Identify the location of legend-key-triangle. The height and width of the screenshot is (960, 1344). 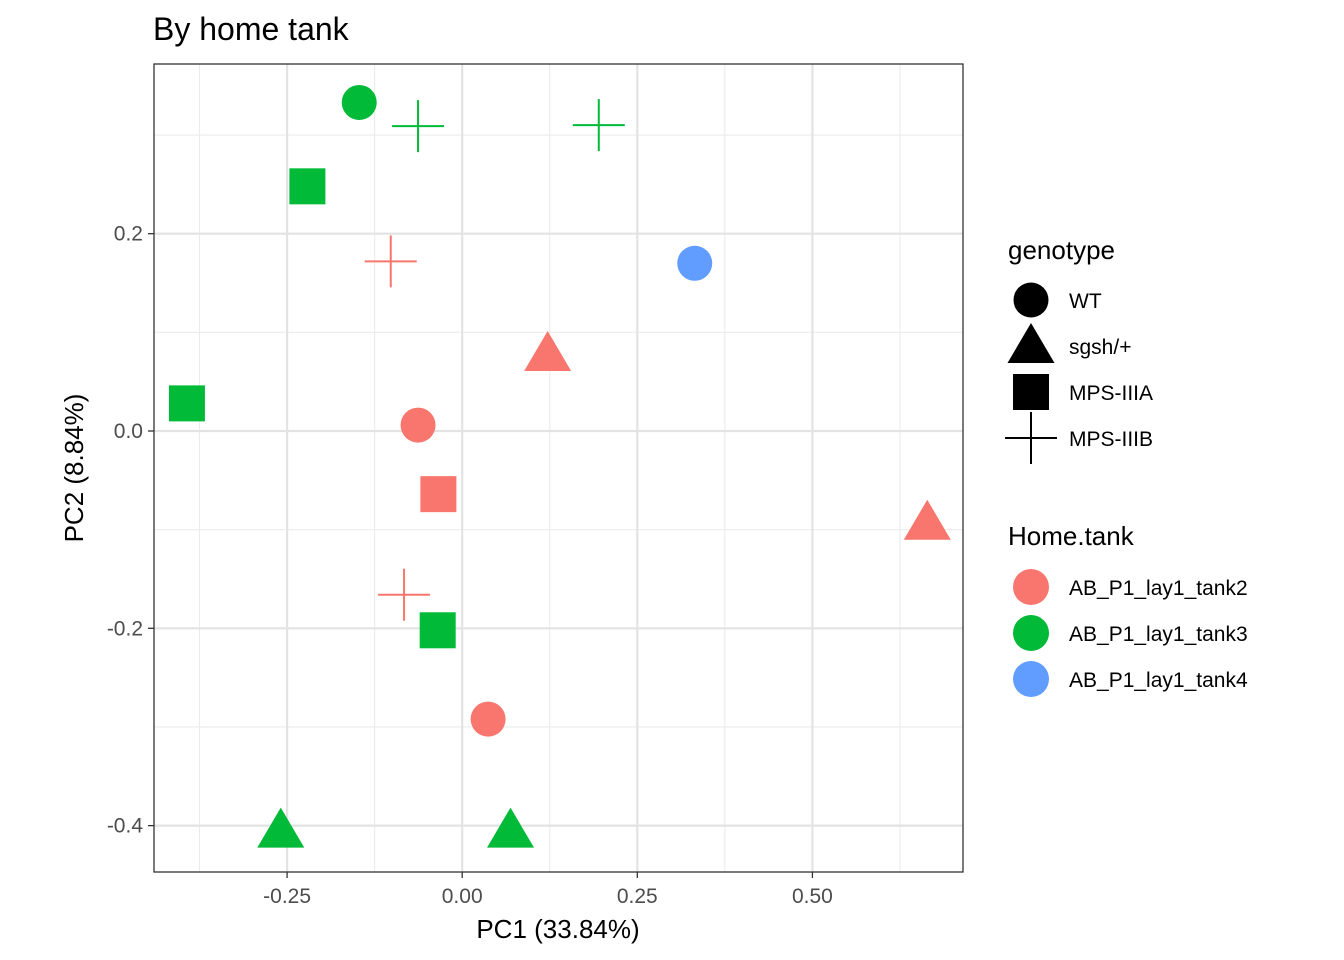
(1031, 343).